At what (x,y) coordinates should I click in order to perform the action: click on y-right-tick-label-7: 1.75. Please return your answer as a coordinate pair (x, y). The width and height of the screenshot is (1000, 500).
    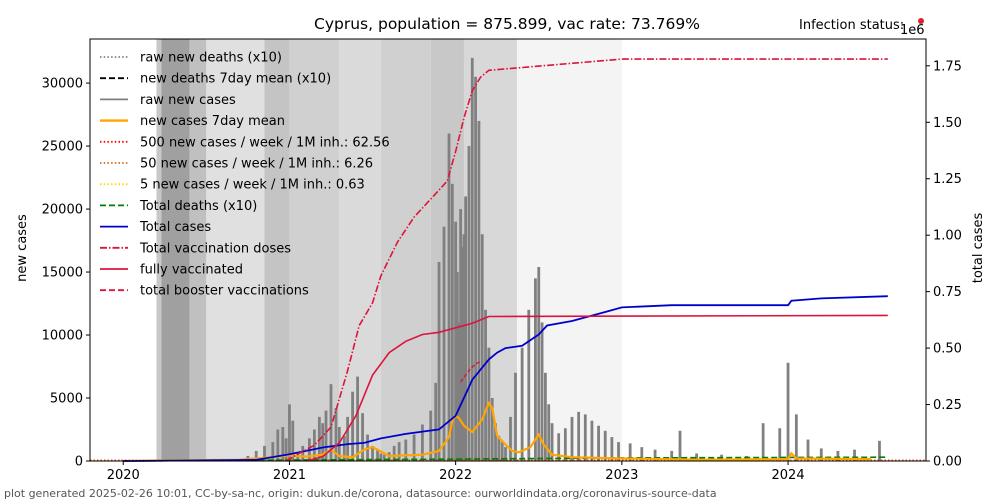
    Looking at the image, I should click on (947, 66).